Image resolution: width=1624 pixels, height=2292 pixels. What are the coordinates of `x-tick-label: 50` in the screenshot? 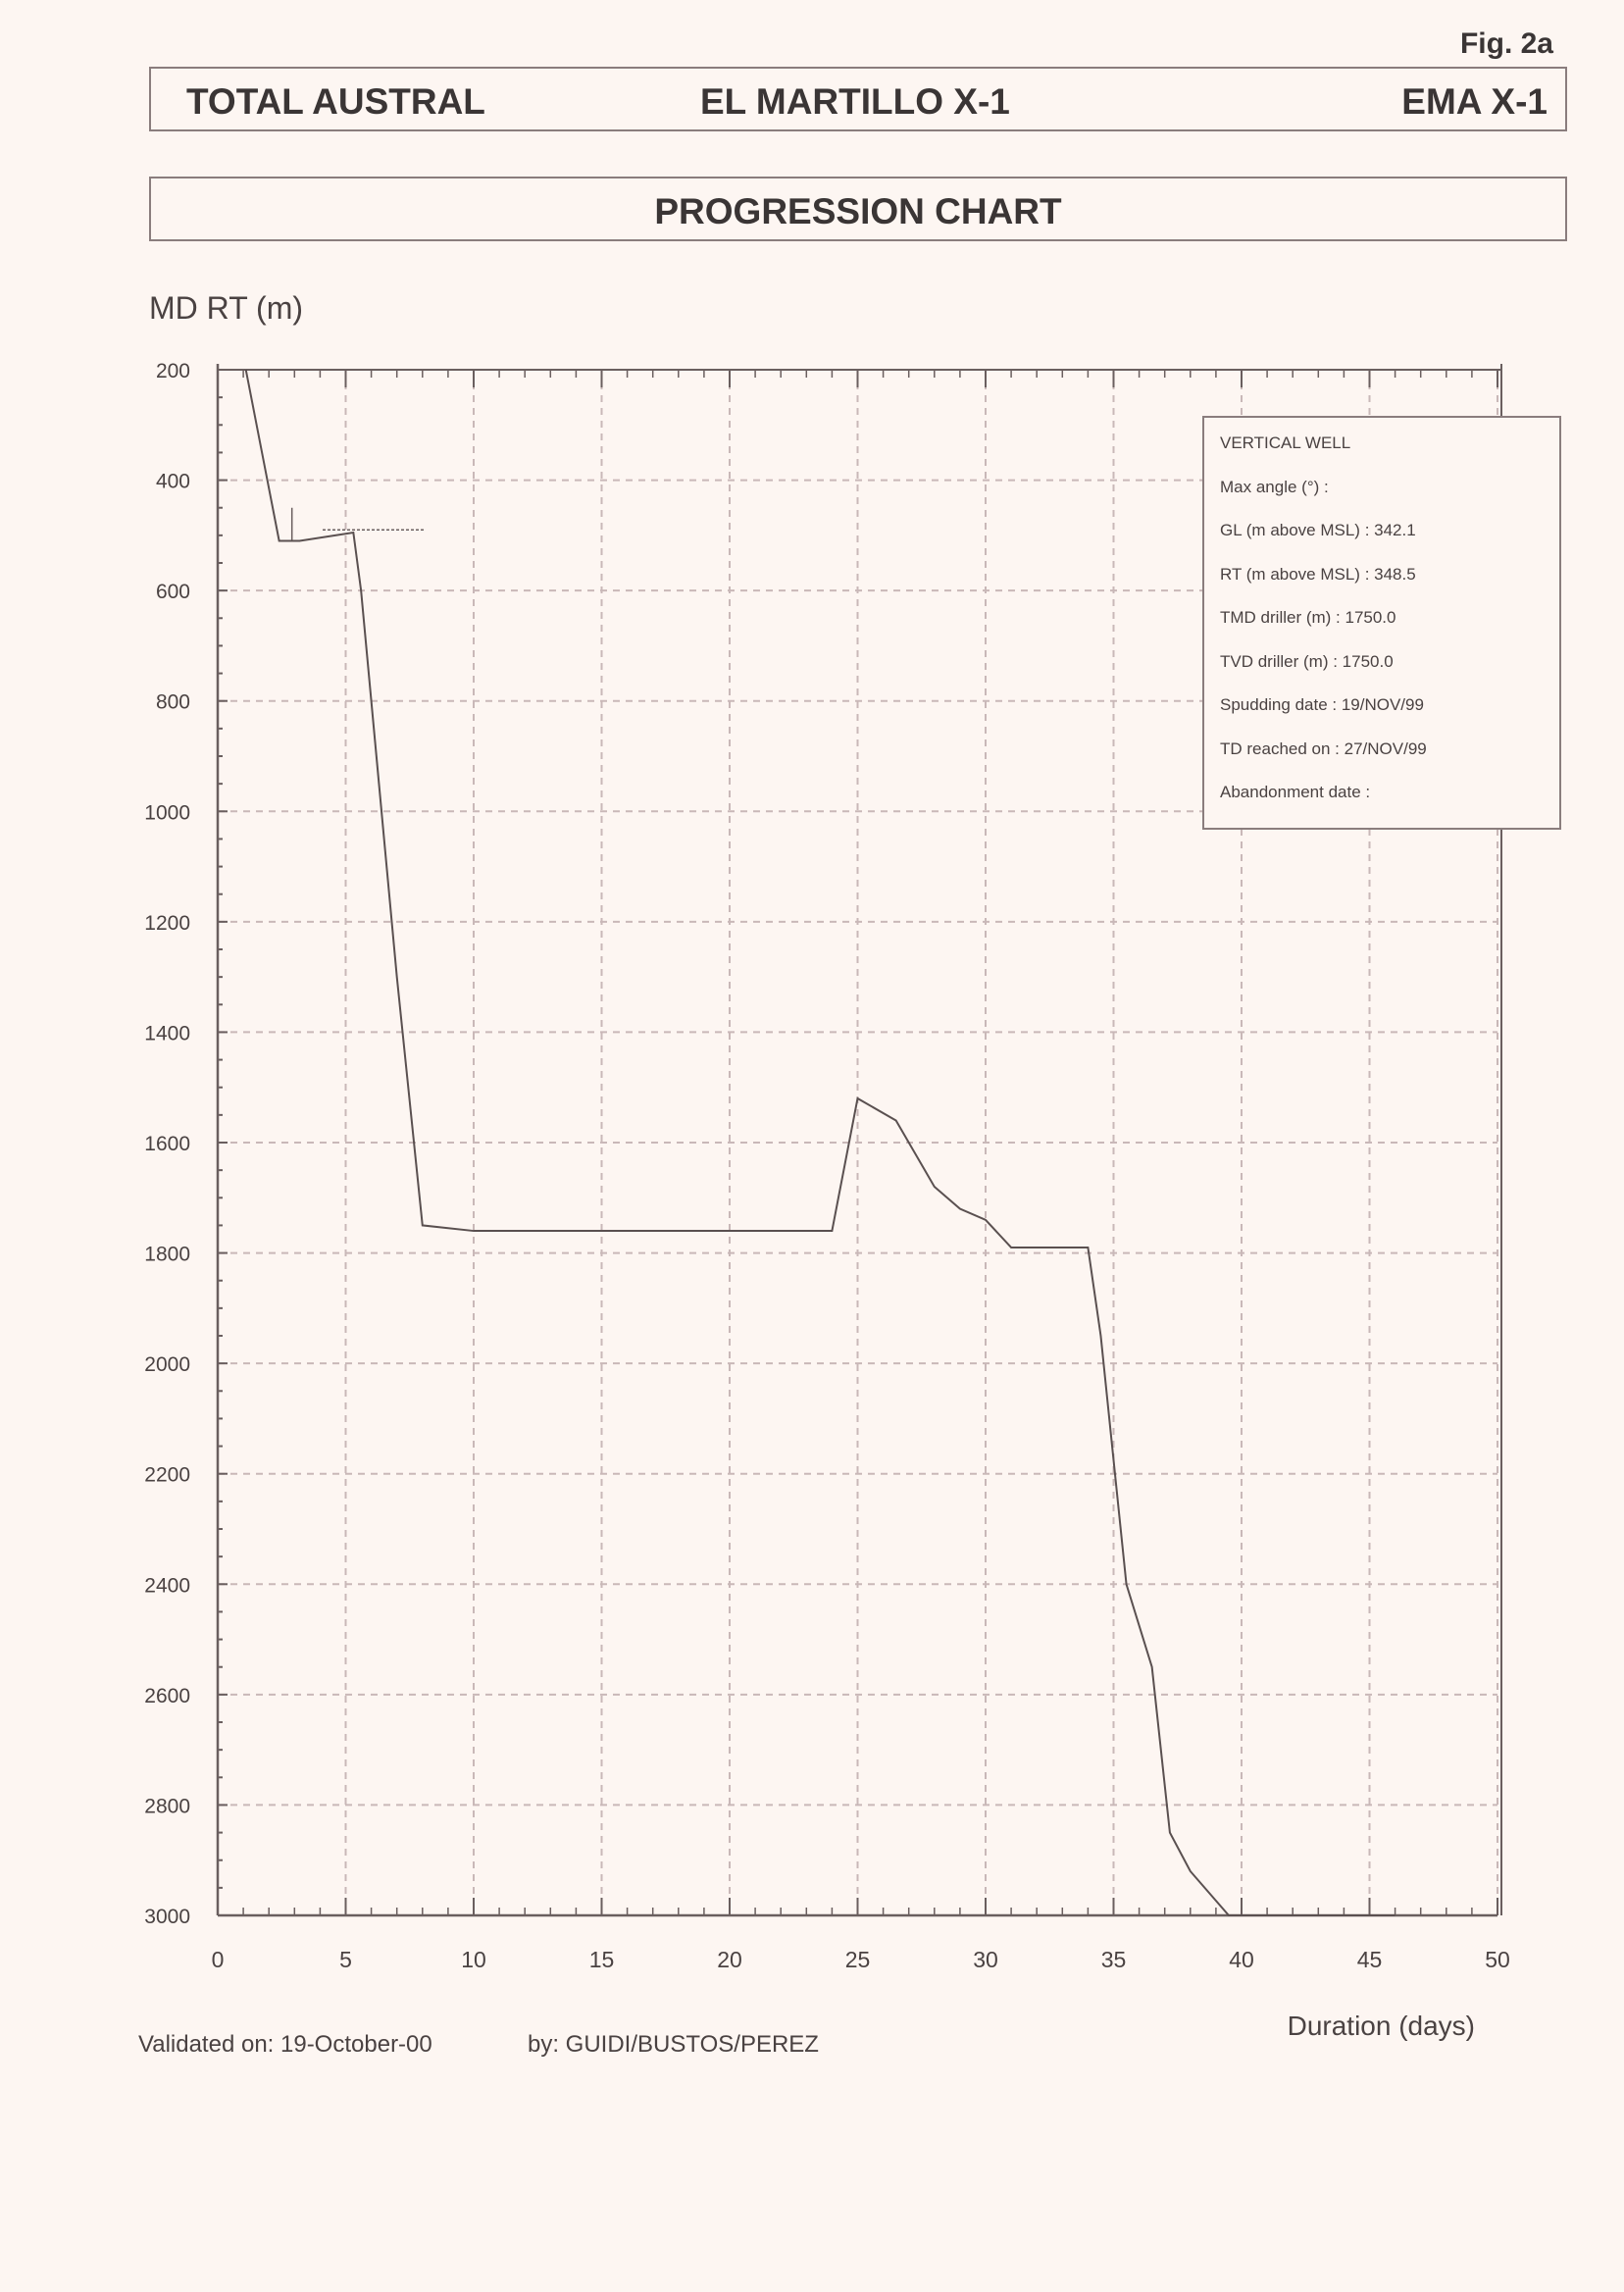 It's located at (1497, 1959).